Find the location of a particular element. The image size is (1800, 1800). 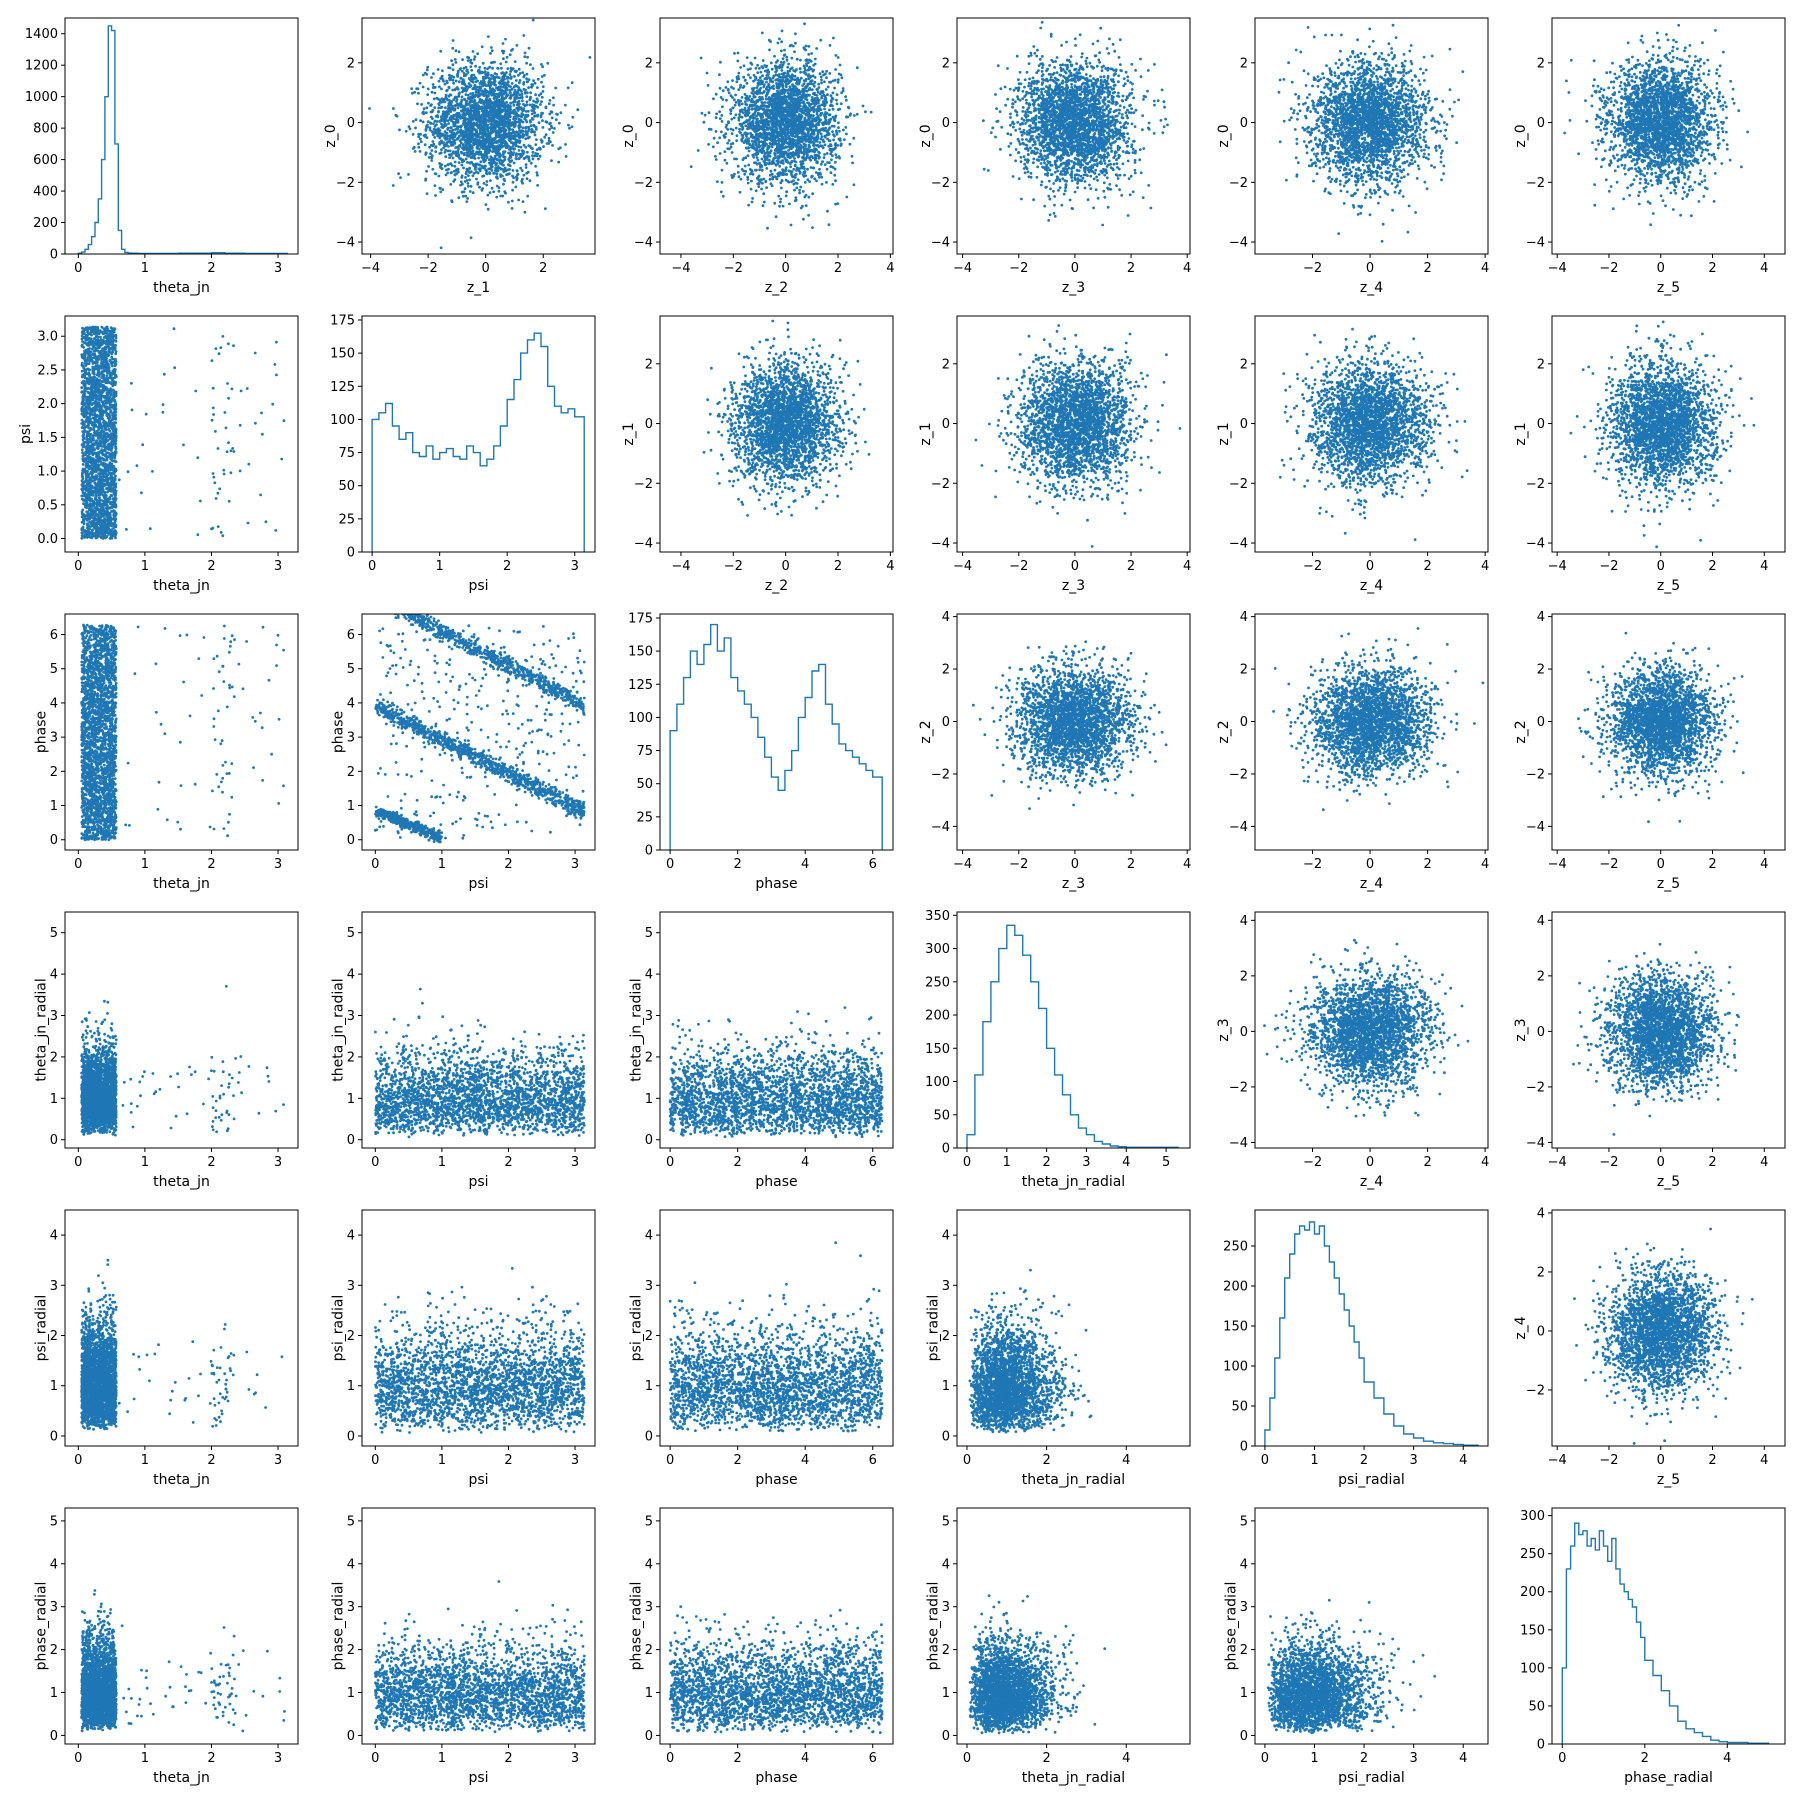

x-tick-label: 2 is located at coordinates (211, 268).